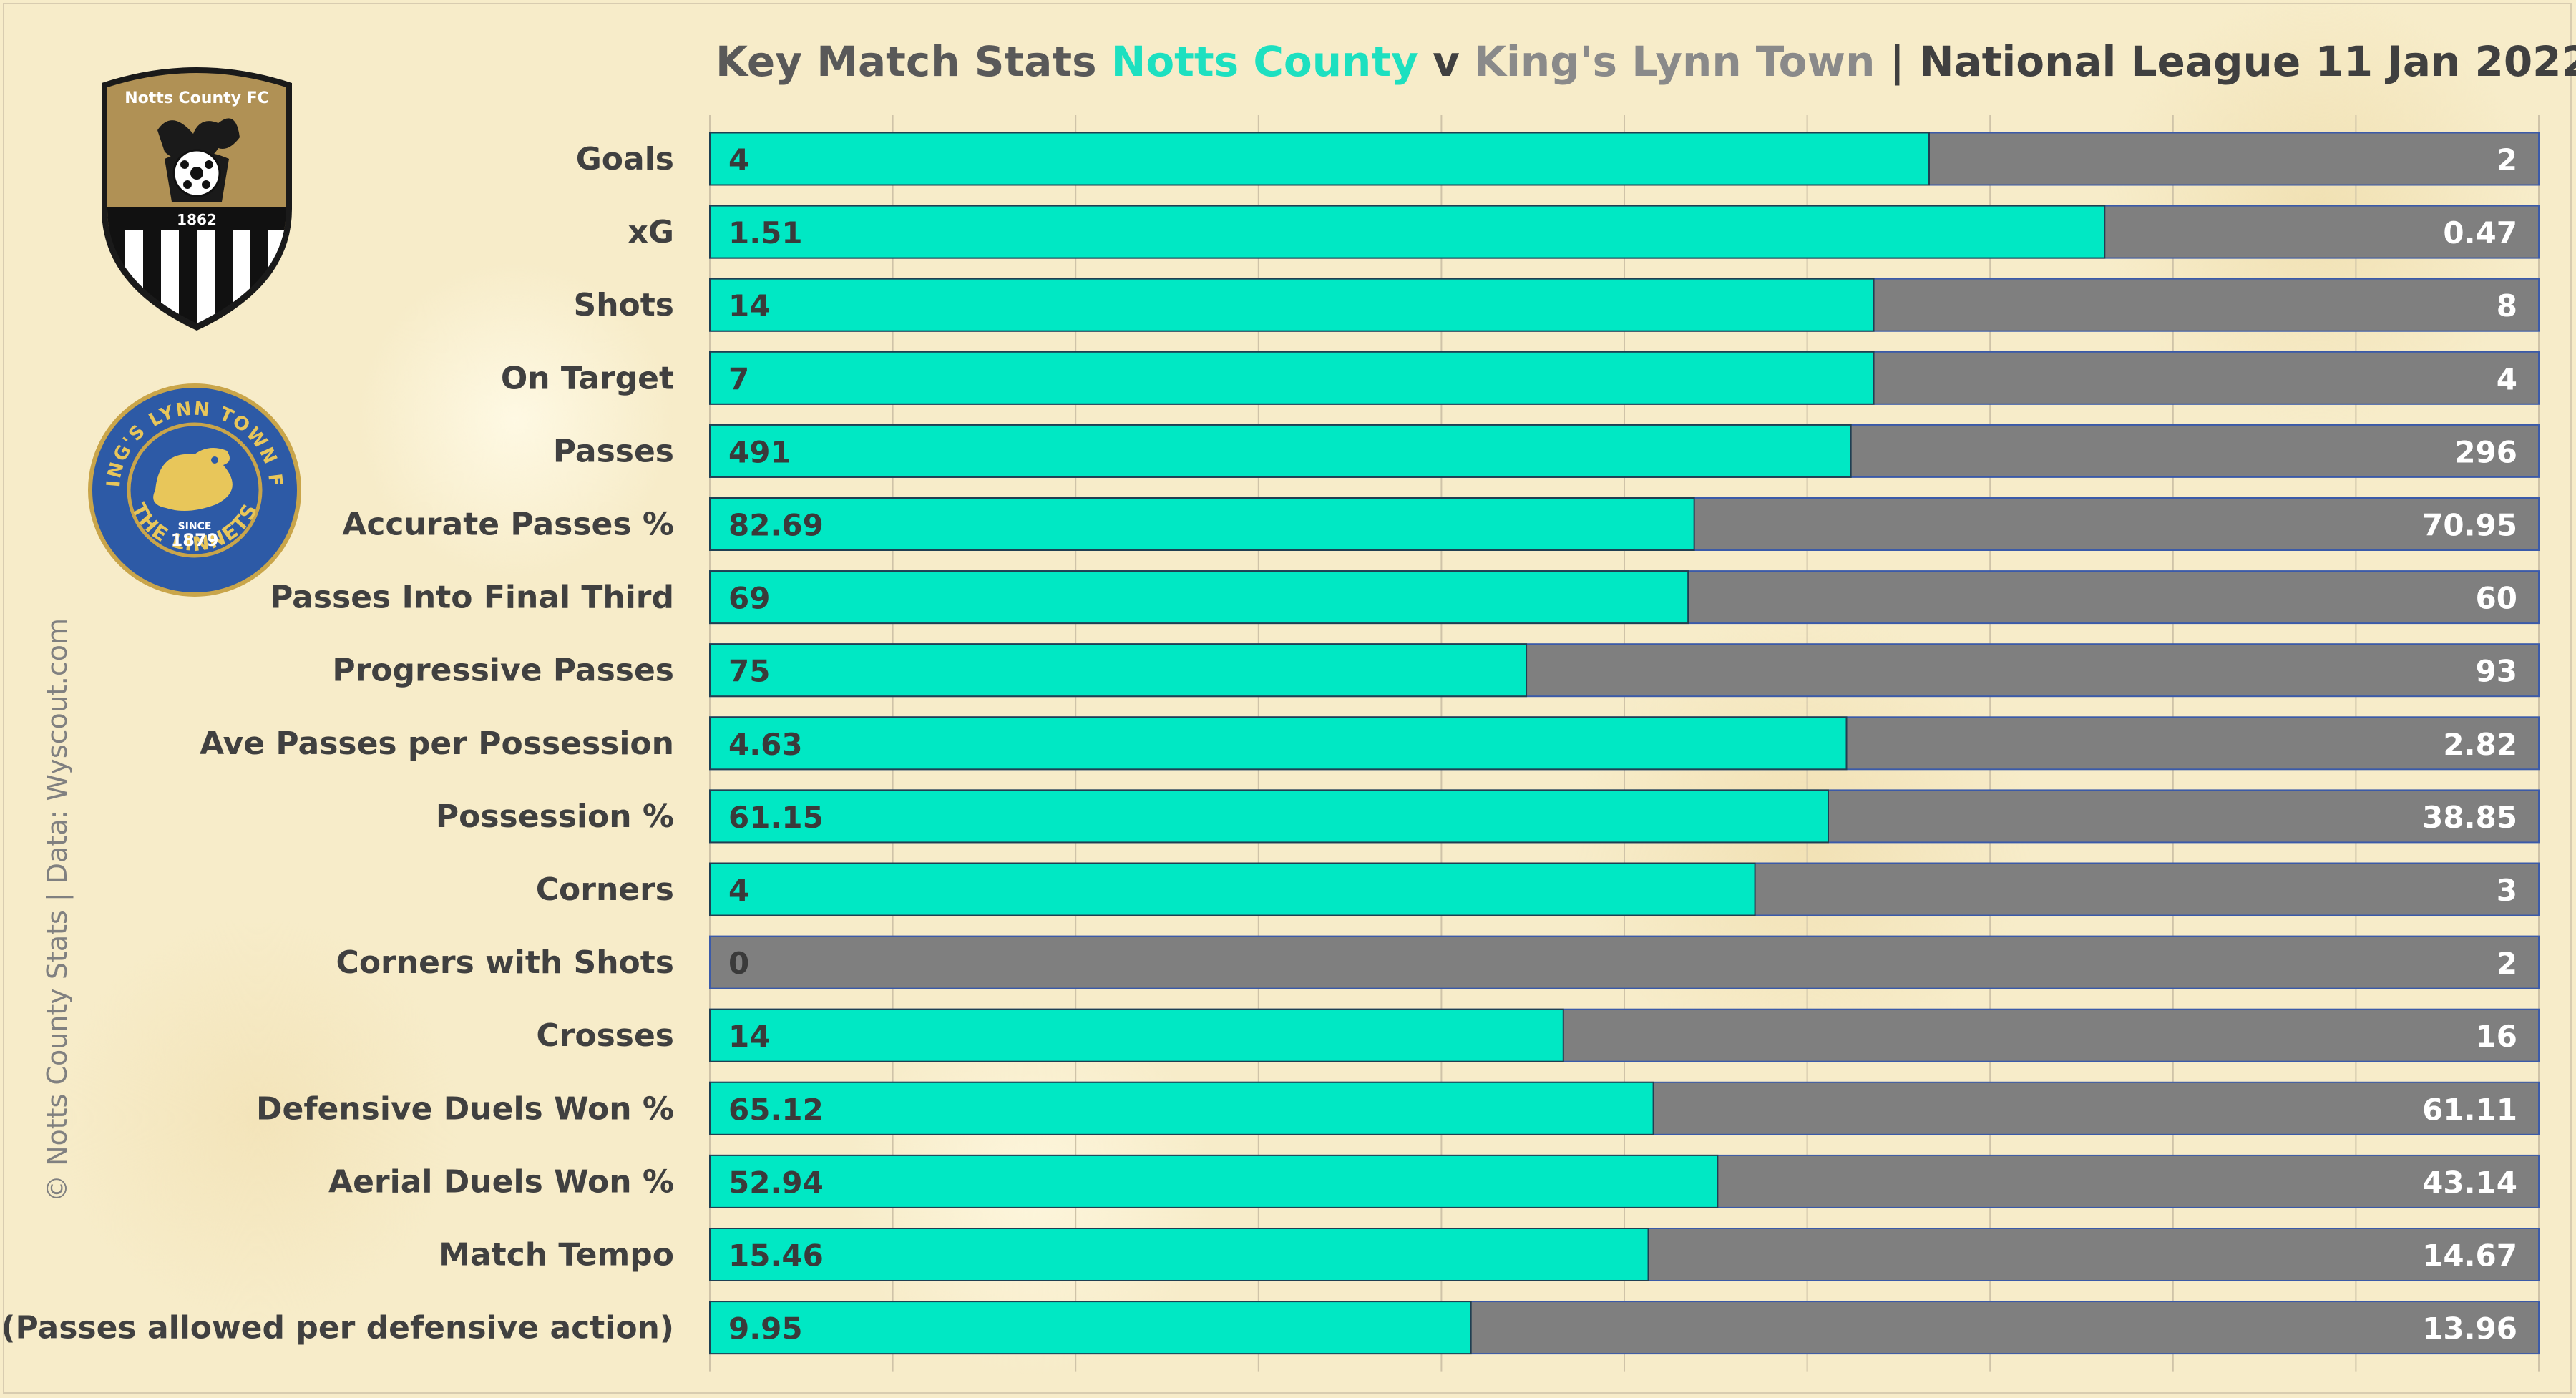 The height and width of the screenshot is (1398, 2576). What do you see at coordinates (2496, 671) in the screenshot?
I see `away-value-label: 93` at bounding box center [2496, 671].